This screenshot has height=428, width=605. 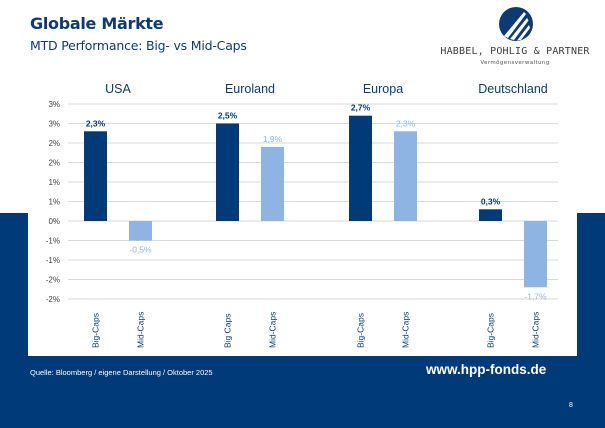 I want to click on data-label: 2,7%, so click(x=361, y=108).